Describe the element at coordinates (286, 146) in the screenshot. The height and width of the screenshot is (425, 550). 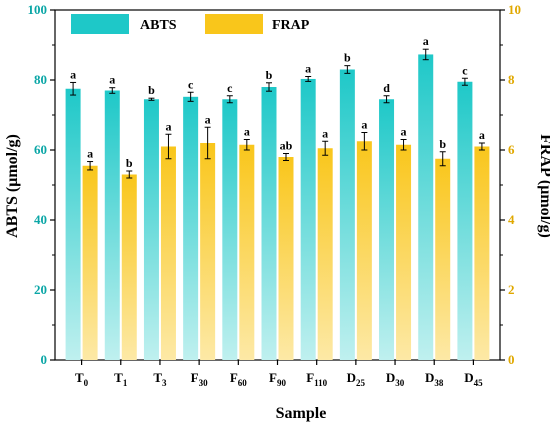
I see `sig-label-frap: ab` at that location.